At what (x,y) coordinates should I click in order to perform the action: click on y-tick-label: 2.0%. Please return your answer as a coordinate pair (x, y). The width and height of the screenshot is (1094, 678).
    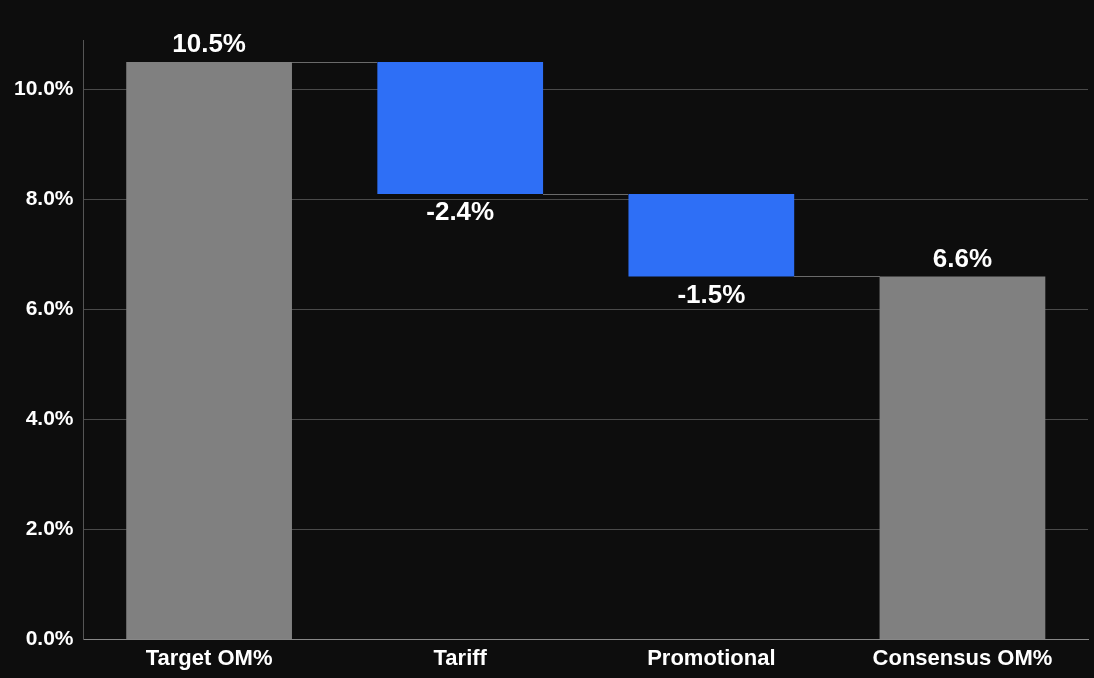
    Looking at the image, I should click on (49, 528).